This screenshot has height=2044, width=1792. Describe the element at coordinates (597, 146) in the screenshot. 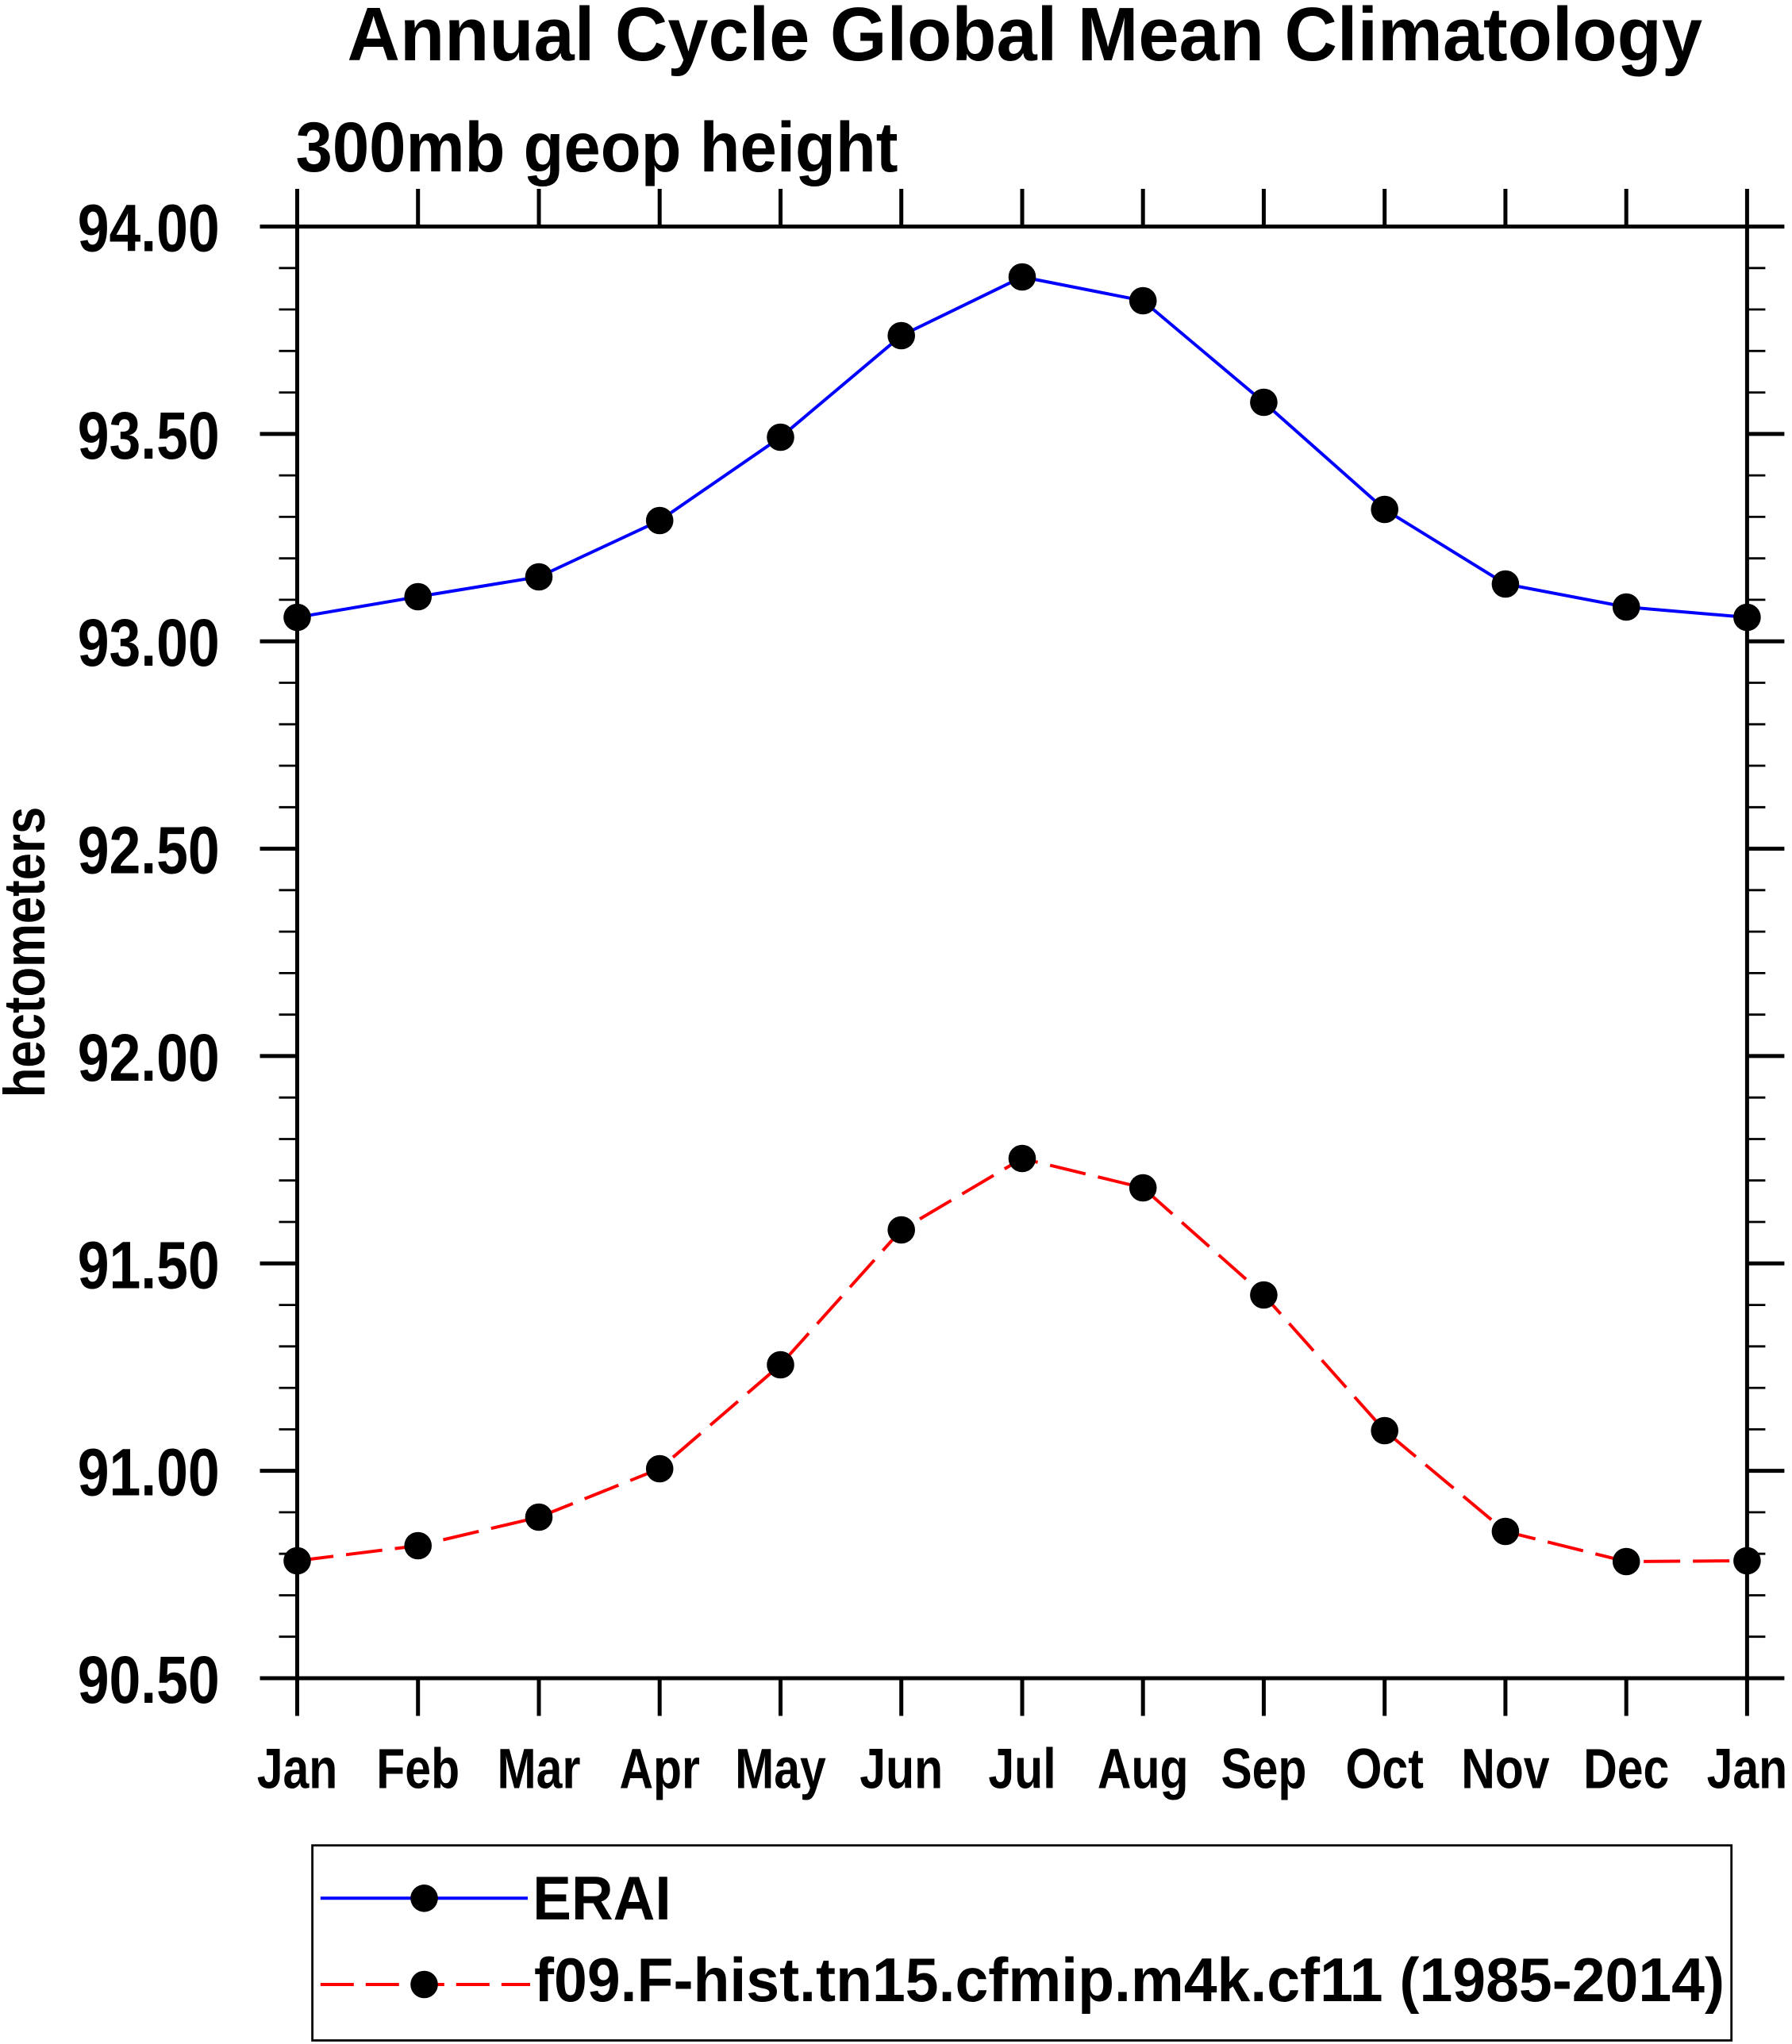

I see `svg-text: 300mb geop height` at that location.